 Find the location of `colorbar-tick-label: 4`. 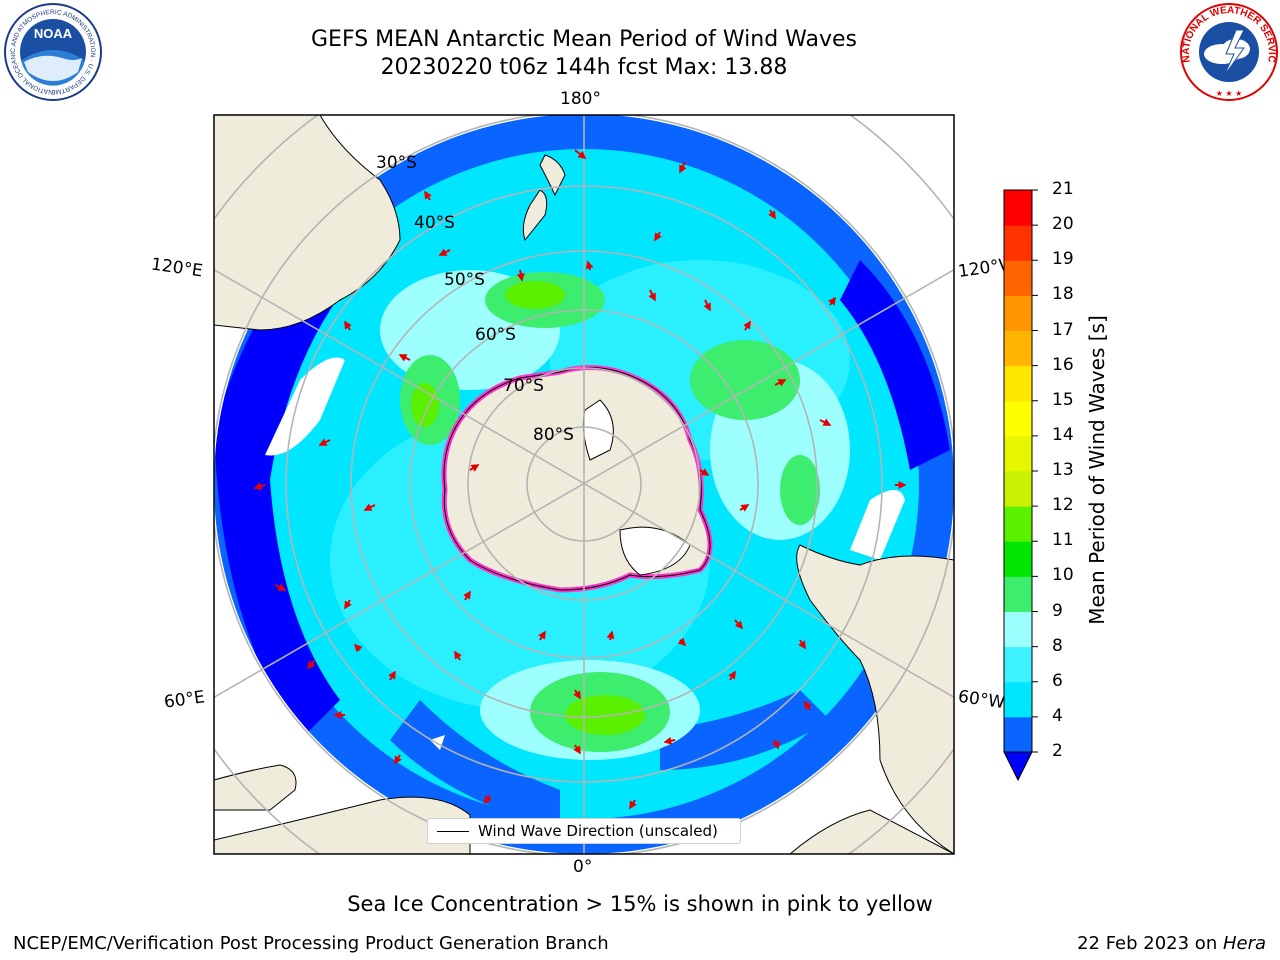

colorbar-tick-label: 4 is located at coordinates (1057, 715).